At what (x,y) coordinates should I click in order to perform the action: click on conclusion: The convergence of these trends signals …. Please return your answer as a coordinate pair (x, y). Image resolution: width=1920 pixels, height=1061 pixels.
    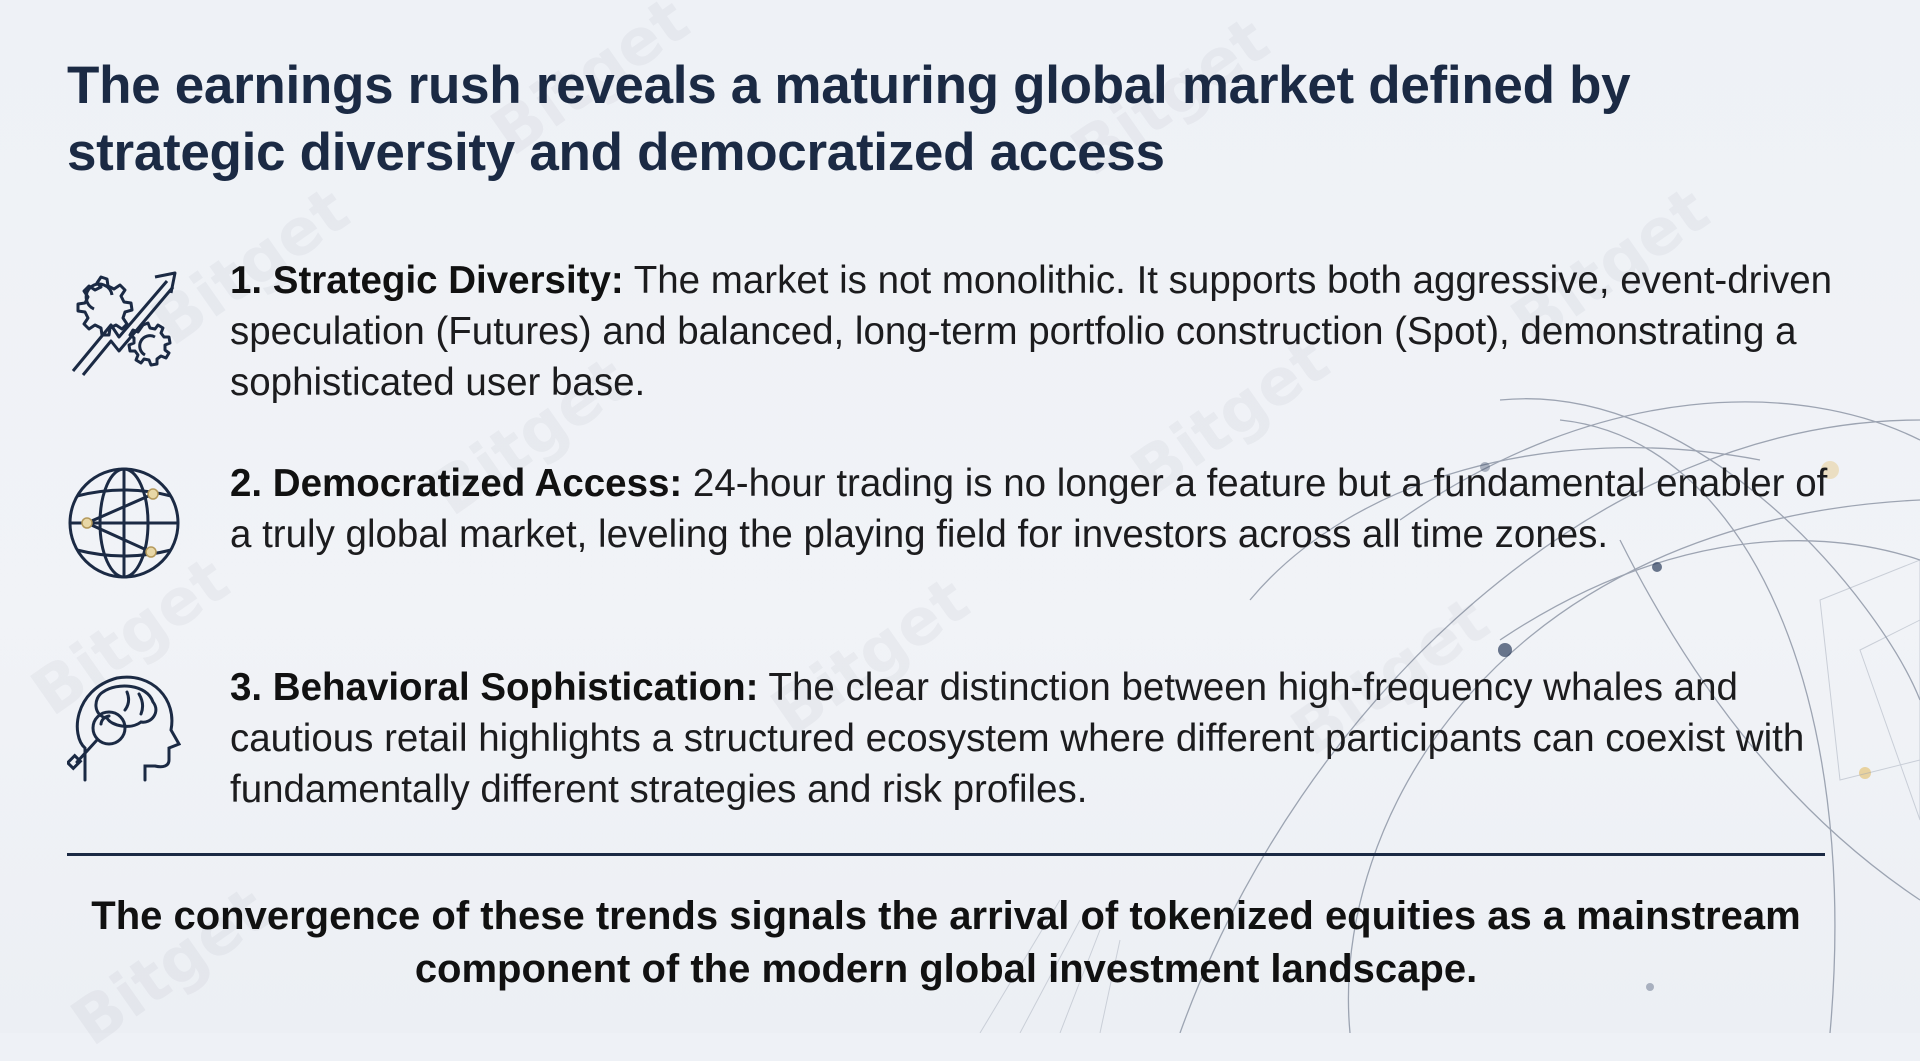
    Looking at the image, I should click on (946, 942).